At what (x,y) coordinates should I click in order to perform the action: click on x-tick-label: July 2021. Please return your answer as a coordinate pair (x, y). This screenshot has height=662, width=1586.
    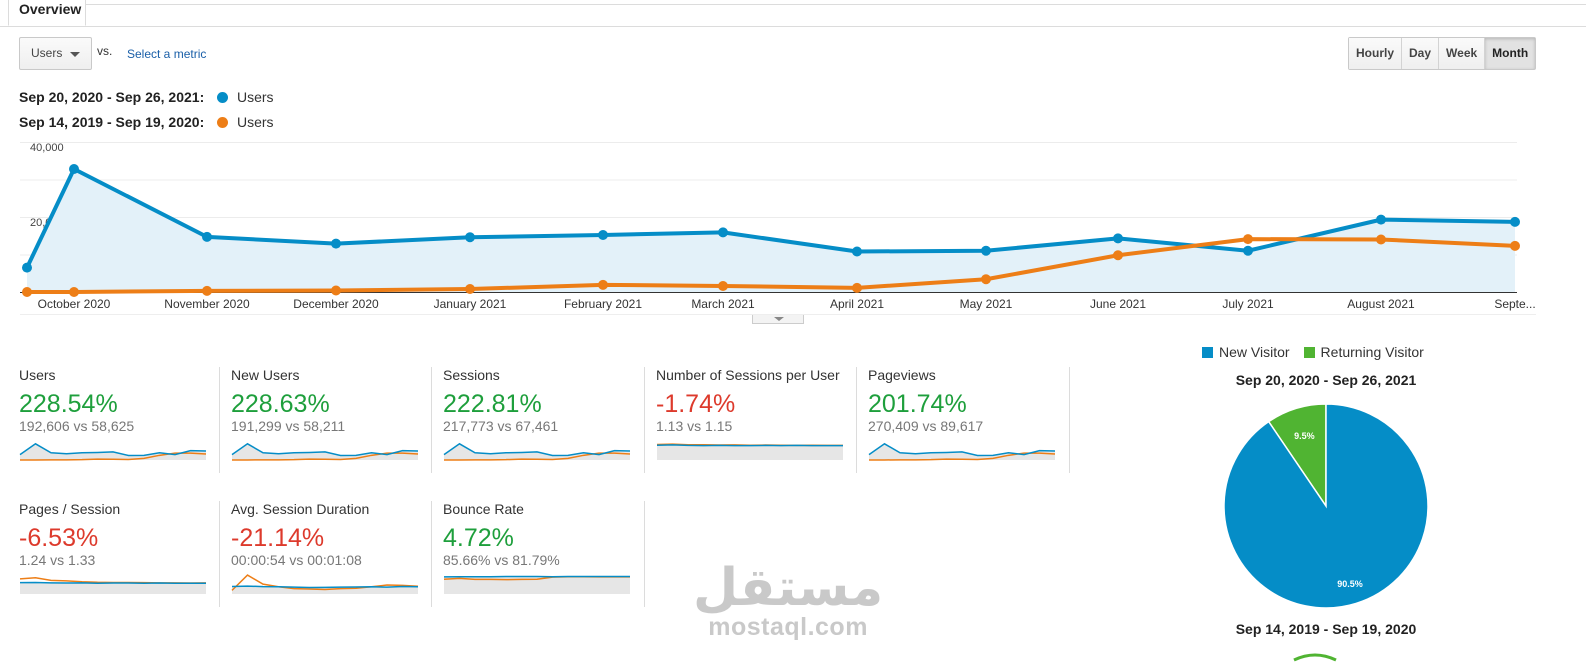
    Looking at the image, I should click on (1248, 304).